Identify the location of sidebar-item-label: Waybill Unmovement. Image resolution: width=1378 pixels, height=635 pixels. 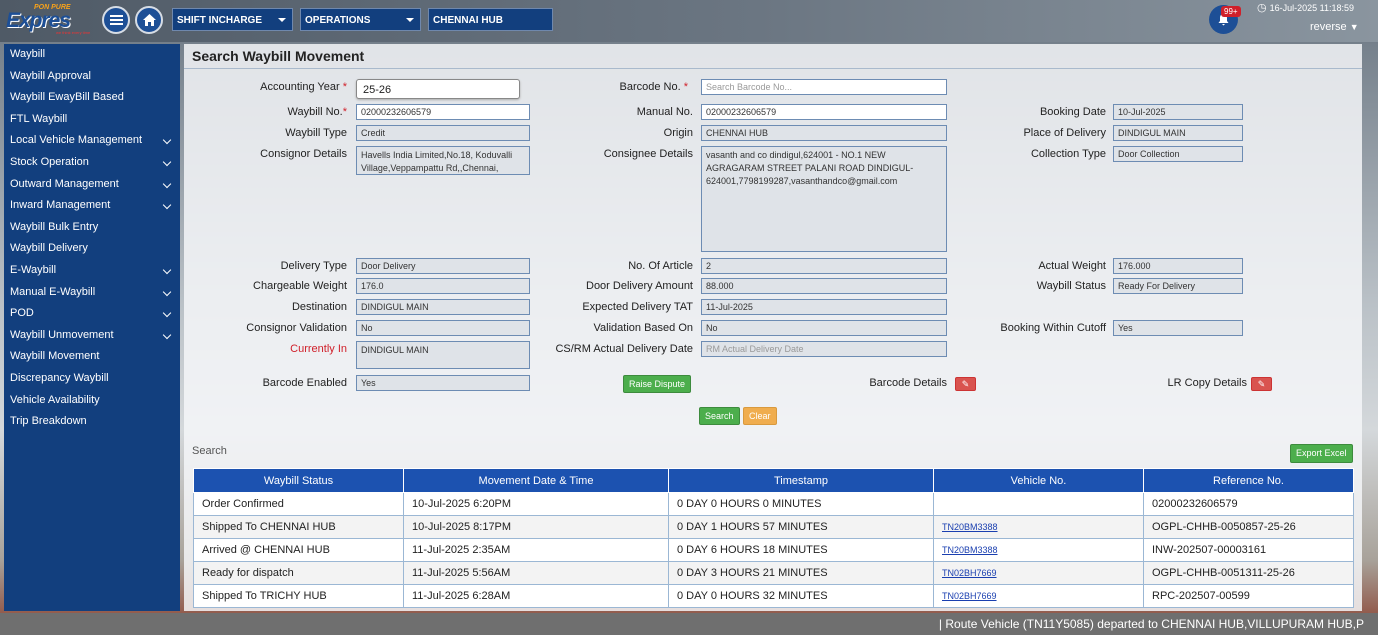
(62, 334).